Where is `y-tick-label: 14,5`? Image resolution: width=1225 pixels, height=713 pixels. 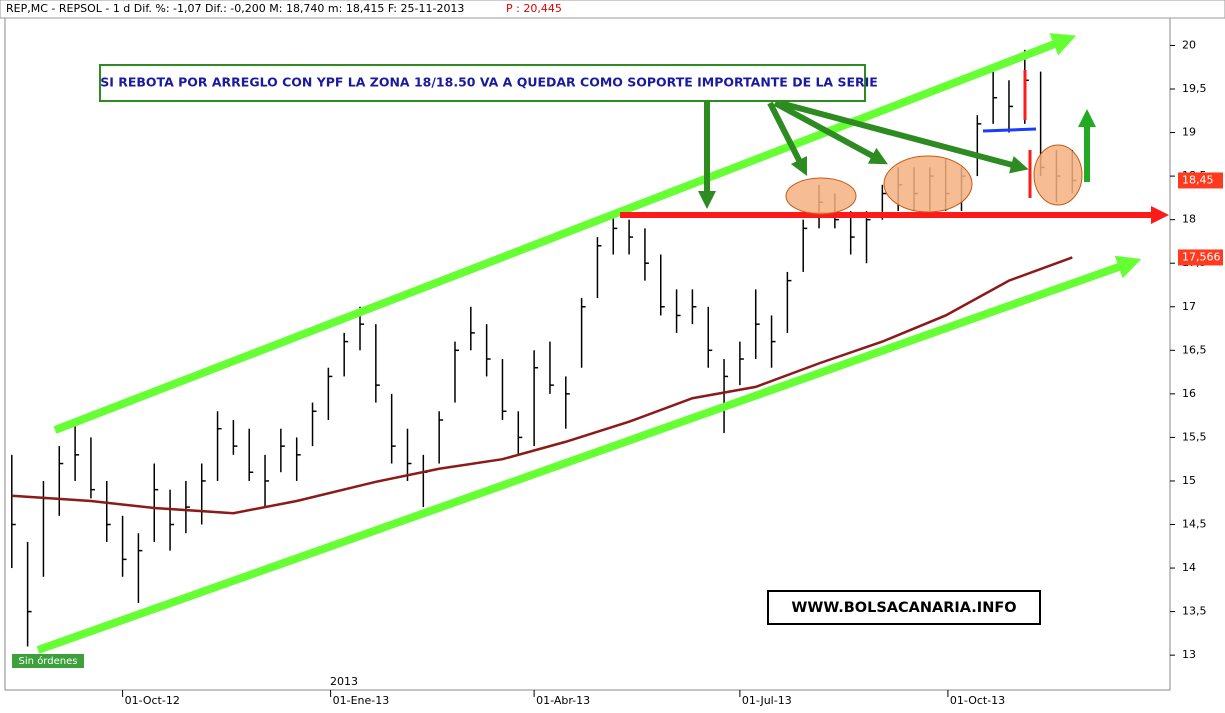
y-tick-label: 14,5 is located at coordinates (1194, 524).